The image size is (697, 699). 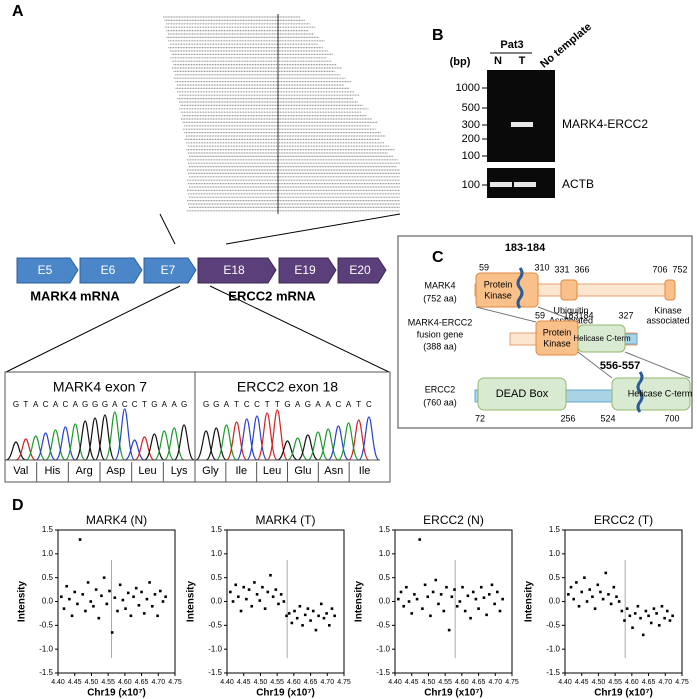 I want to click on amino-acid: Asn, so click(x=333, y=471).